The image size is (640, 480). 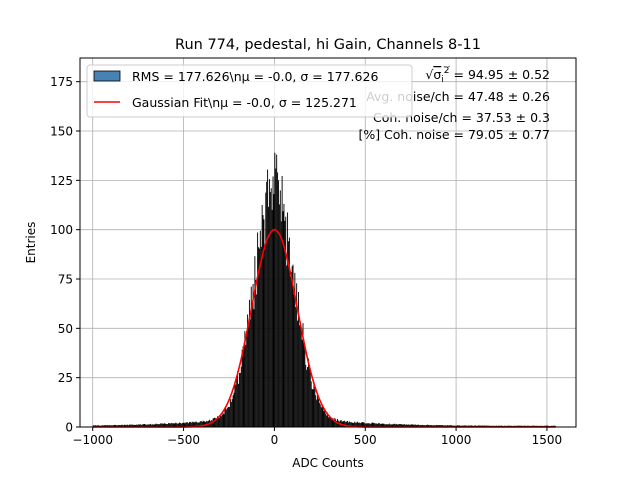 What do you see at coordinates (65, 378) in the screenshot?
I see `y-tick-label: 25` at bounding box center [65, 378].